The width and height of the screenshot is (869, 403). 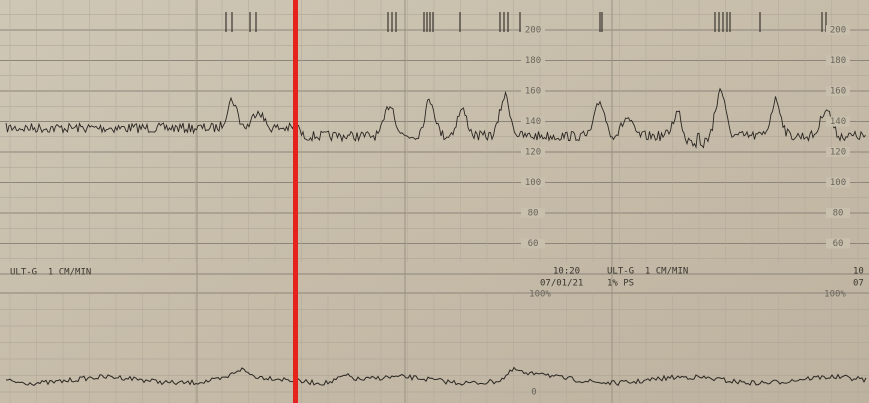 I want to click on red-marker-line, so click(x=295, y=201).